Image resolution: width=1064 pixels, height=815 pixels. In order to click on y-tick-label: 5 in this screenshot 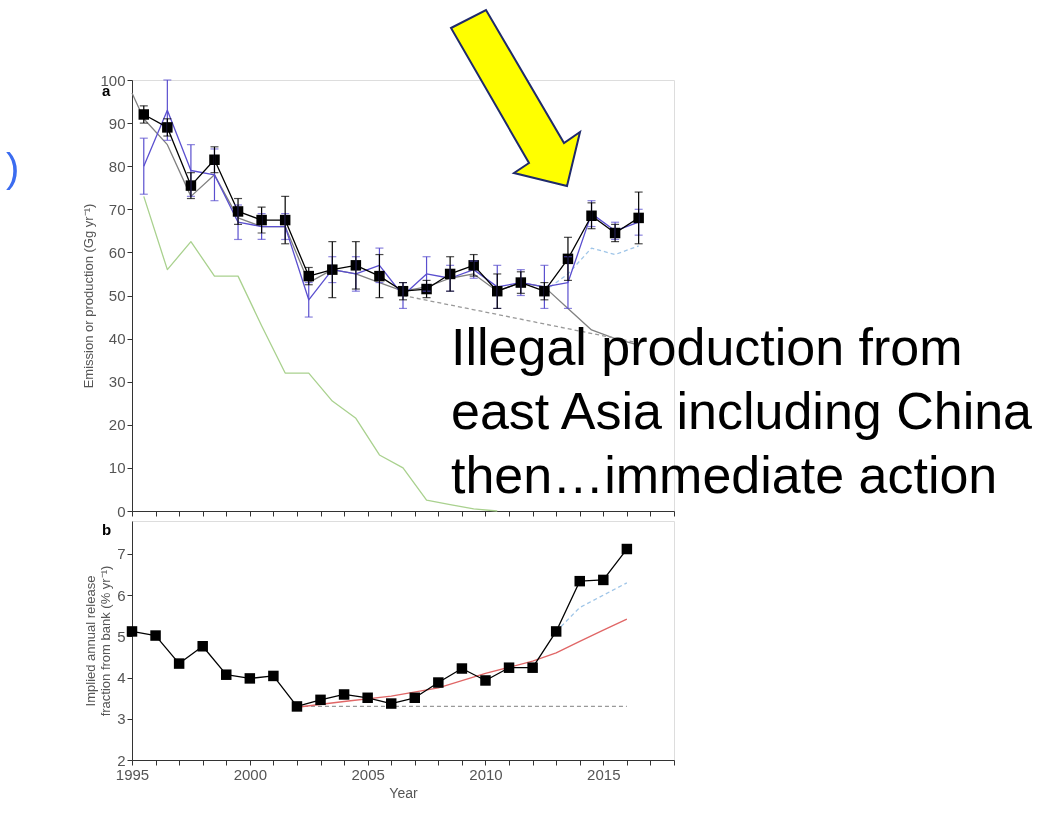, I will do `click(121, 636)`.